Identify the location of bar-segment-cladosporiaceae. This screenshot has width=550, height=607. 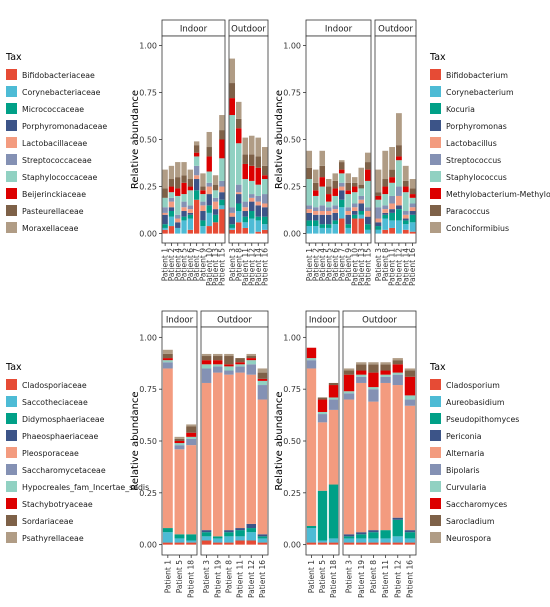
(167, 543).